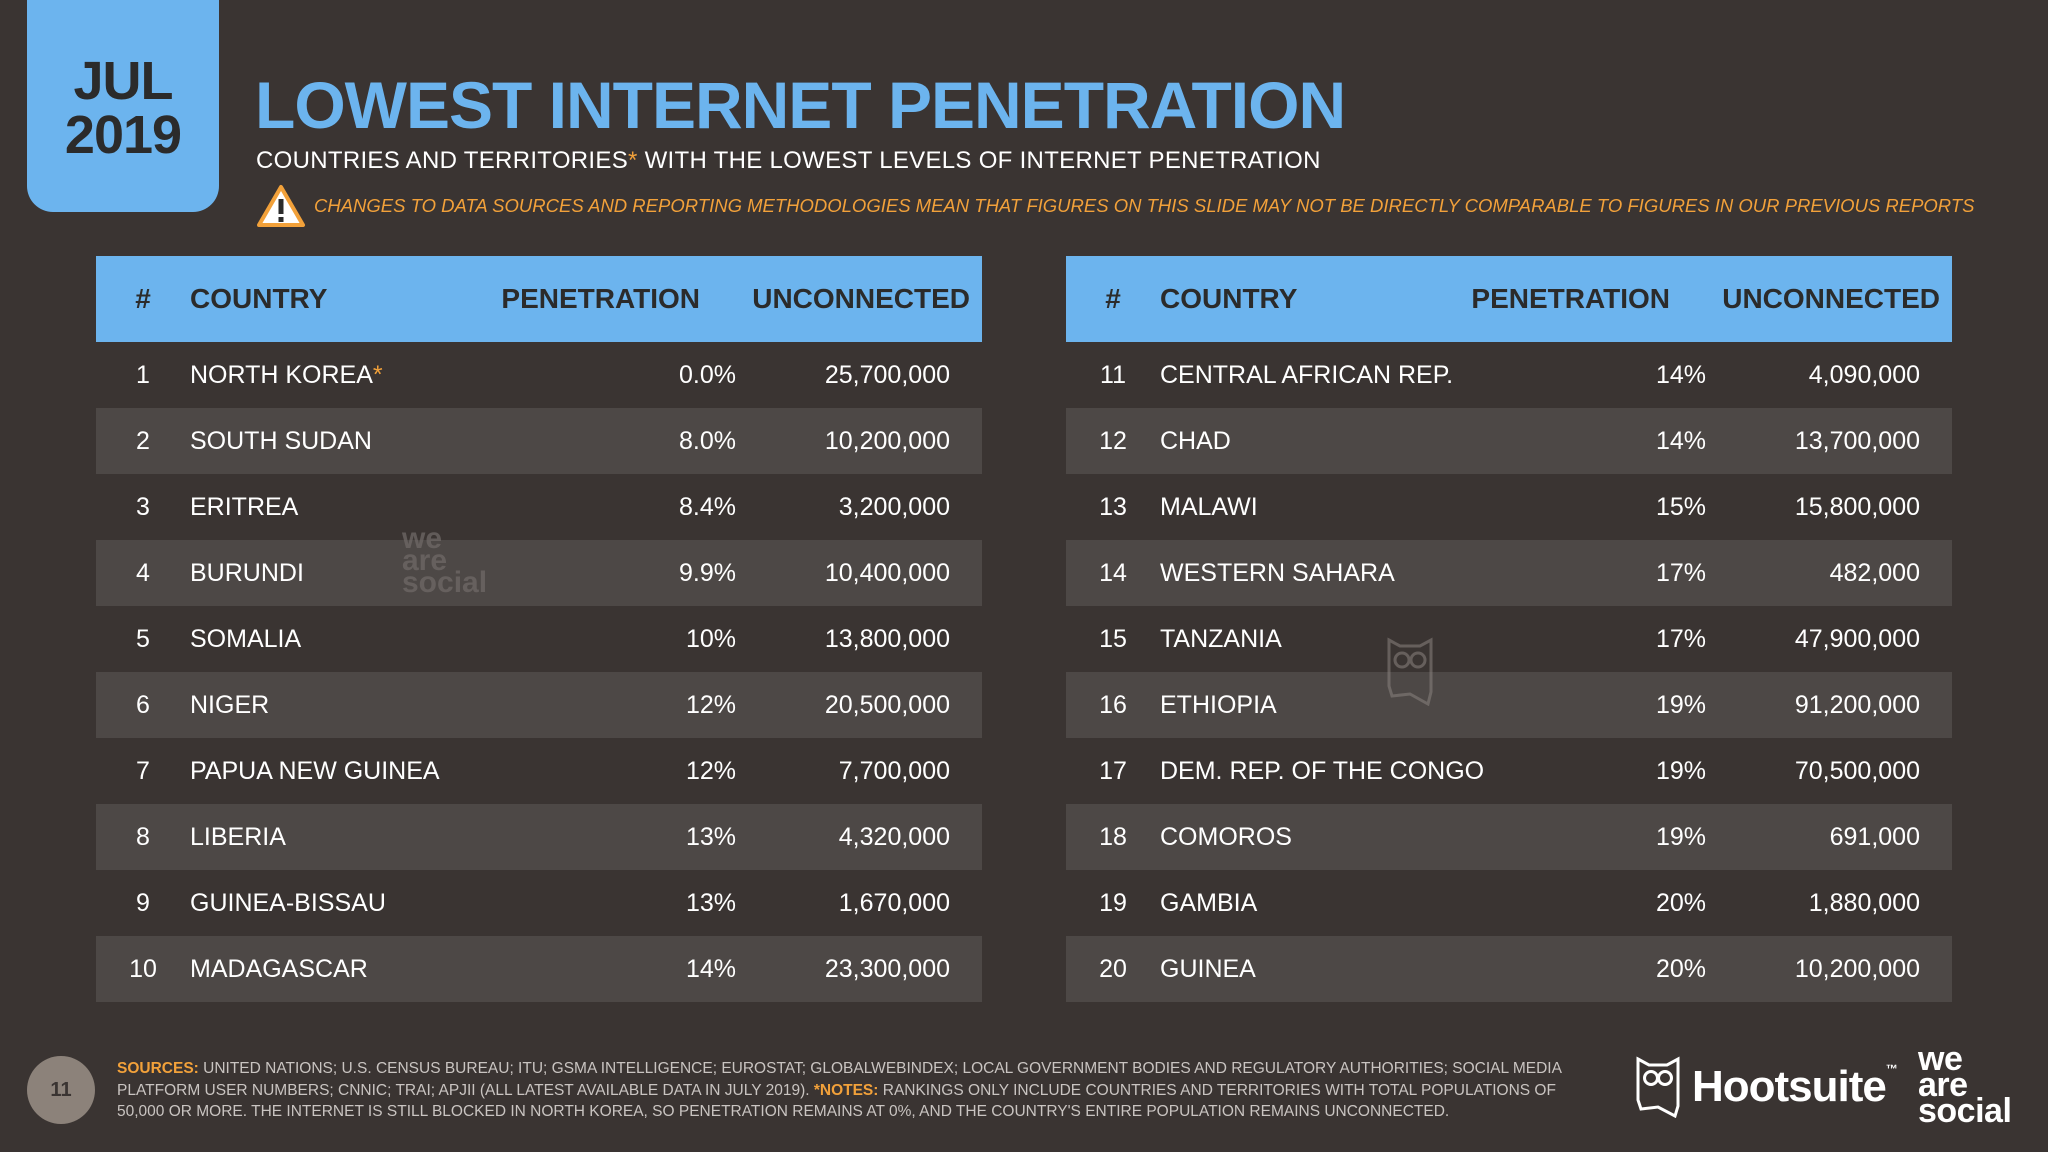  What do you see at coordinates (1226, 836) in the screenshot?
I see `country-name: COMOROS` at bounding box center [1226, 836].